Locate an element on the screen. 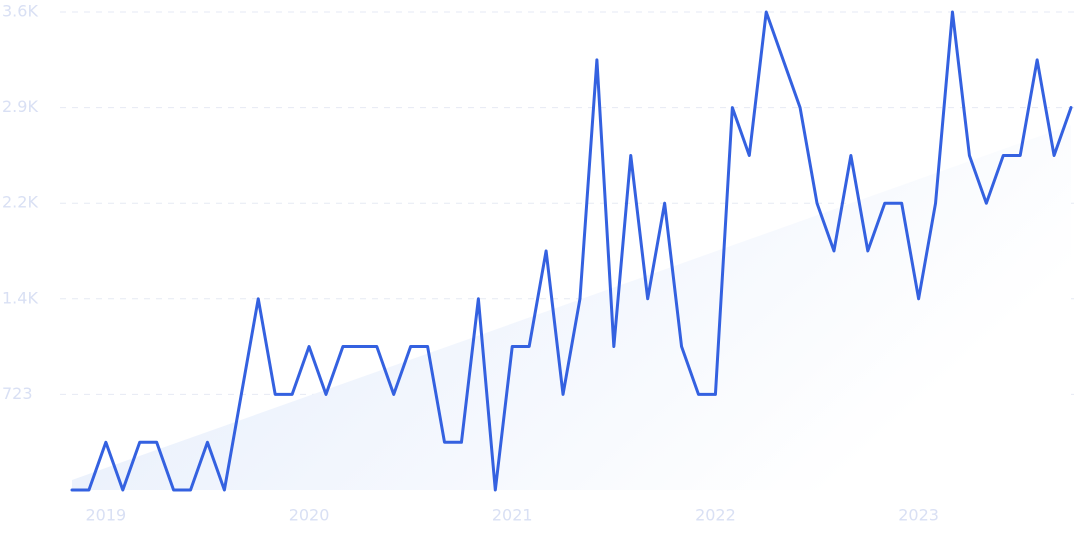  y-tick-label: 723 is located at coordinates (17, 393).